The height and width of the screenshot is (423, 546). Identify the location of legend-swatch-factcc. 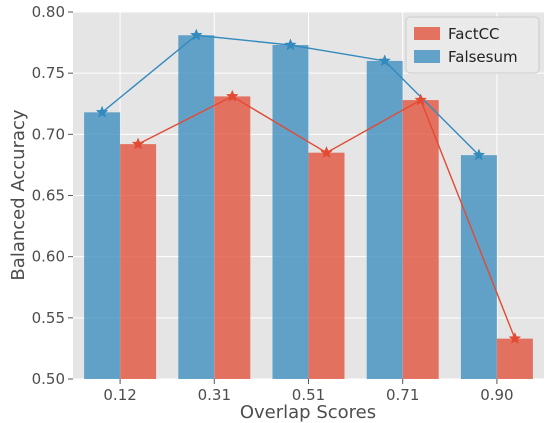
(427, 33).